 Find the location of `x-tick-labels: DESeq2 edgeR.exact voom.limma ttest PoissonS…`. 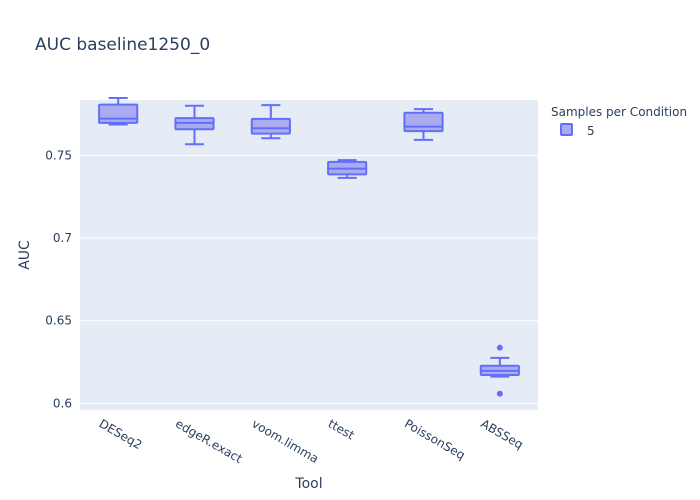

x-tick-labels: DESeq2 edgeR.exact voom.limma ttest PoissonS… is located at coordinates (311, 441).